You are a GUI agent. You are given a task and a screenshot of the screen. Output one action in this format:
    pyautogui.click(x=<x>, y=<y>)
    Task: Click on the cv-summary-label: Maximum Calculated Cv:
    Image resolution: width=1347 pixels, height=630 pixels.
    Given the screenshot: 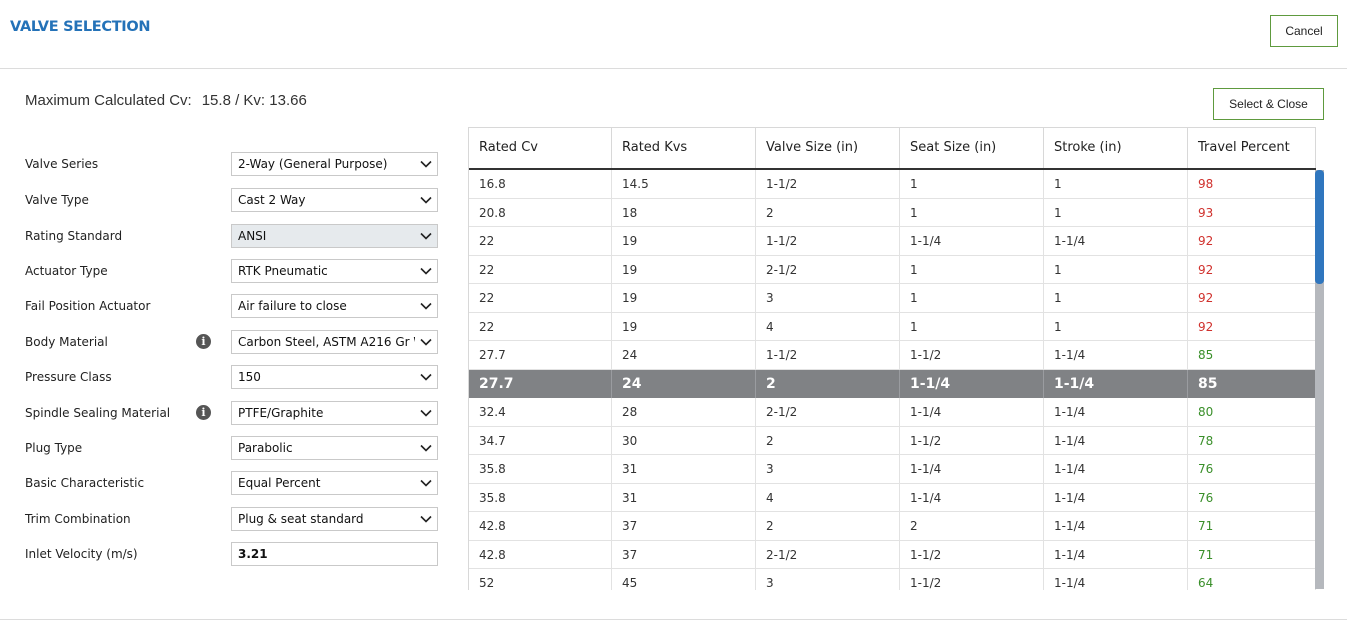 What is the action you would take?
    pyautogui.click(x=108, y=100)
    